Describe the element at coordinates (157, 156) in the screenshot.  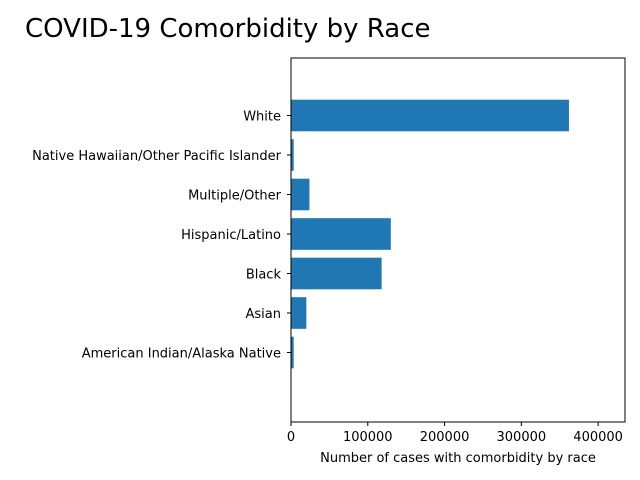
I see `y-tick-label-native-hawaiian-other-pacific-islander: Native Hawaiian/Other Pacific Islander` at that location.